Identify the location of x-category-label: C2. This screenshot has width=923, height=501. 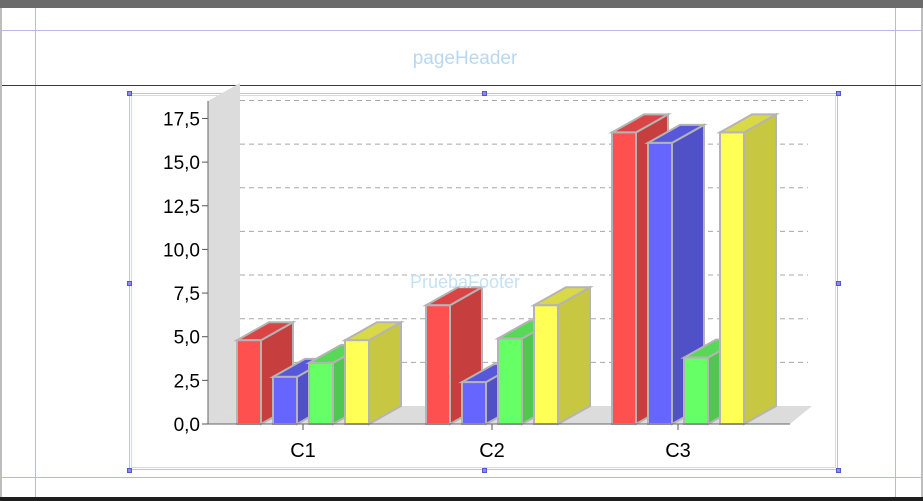
(492, 451).